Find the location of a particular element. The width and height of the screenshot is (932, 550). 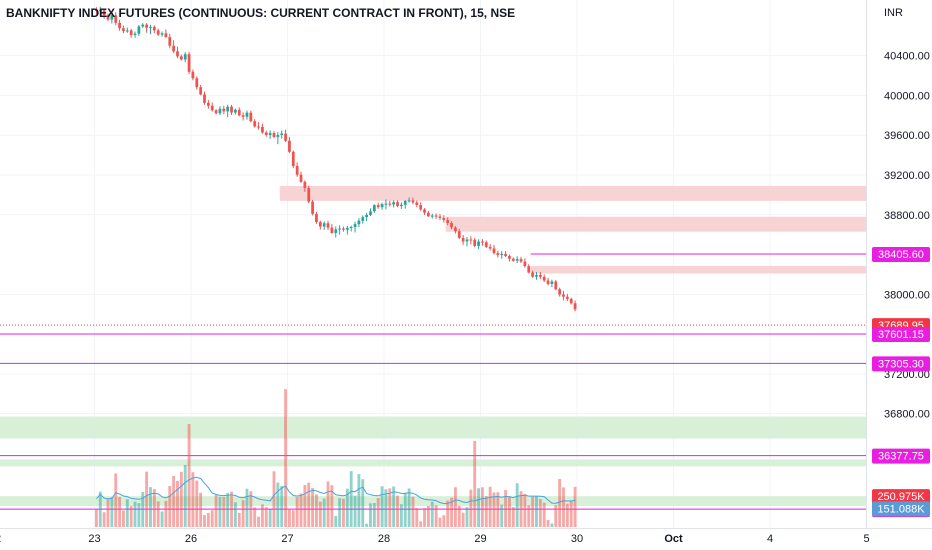

price-tick-label: 38800.00 is located at coordinates (907, 216).